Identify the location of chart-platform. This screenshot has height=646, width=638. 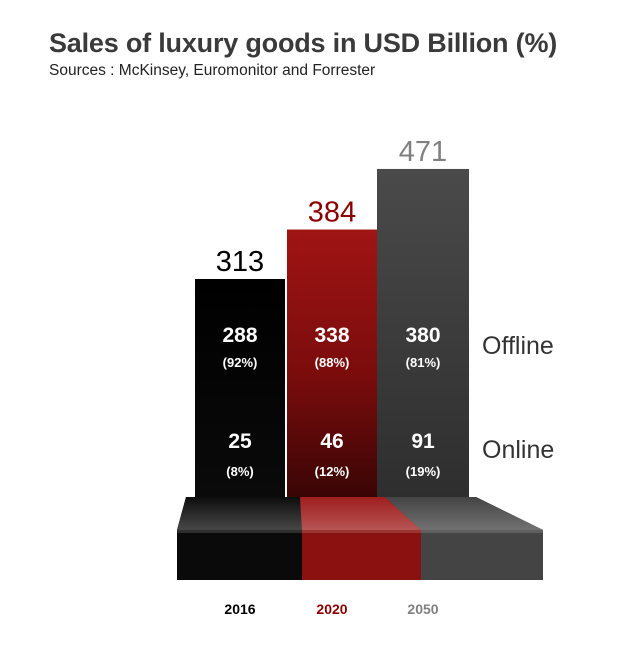
(360, 538).